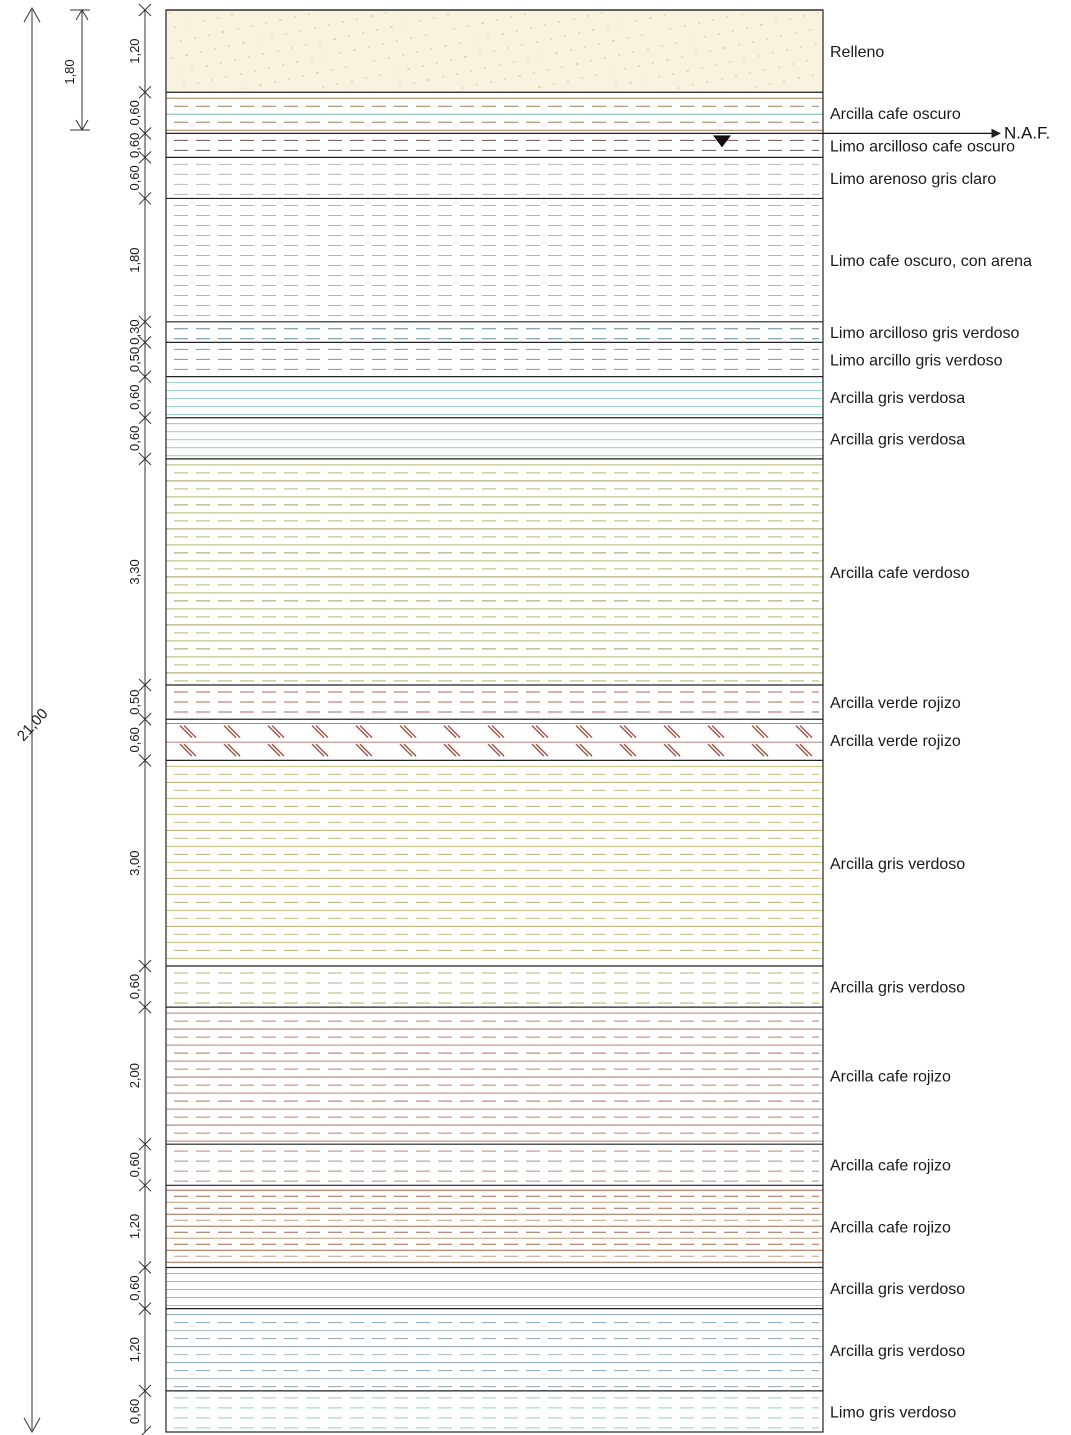  Describe the element at coordinates (890, 1077) in the screenshot. I see `layer-name-label: Arcilla cafe rojizo` at that location.